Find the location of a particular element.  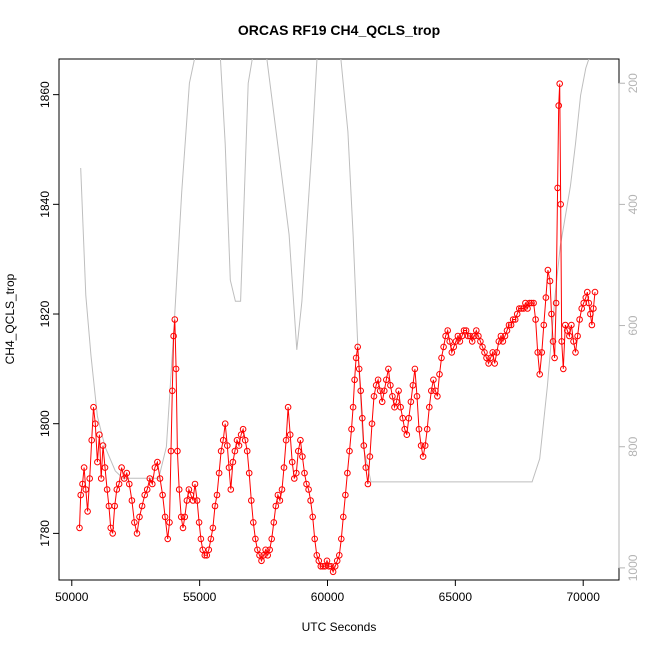

chart-title: ORCAS RF19 CH4_QCLS_trop is located at coordinates (339, 30).